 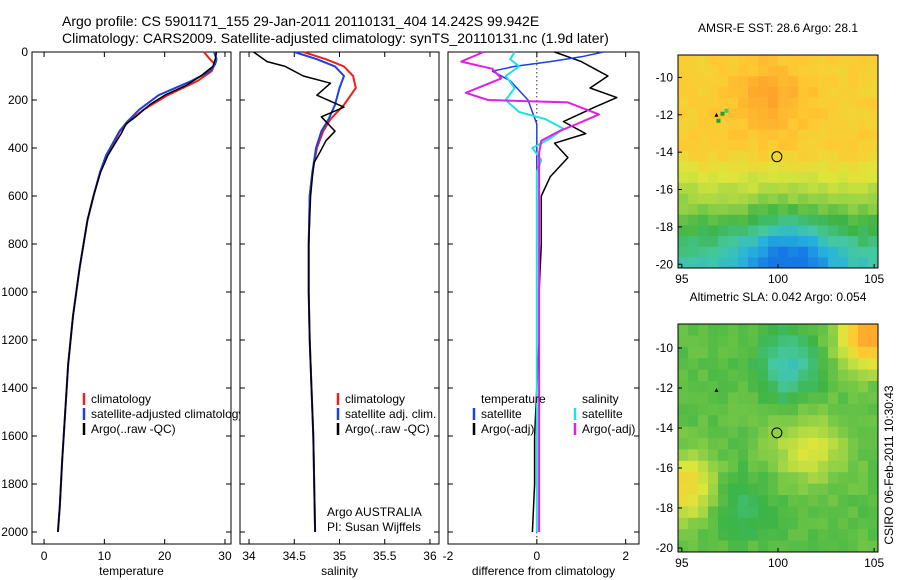 I want to click on altimetric-sla-title: Altimetric SLA: 0.042 Argo: 0.054, so click(x=778, y=297).